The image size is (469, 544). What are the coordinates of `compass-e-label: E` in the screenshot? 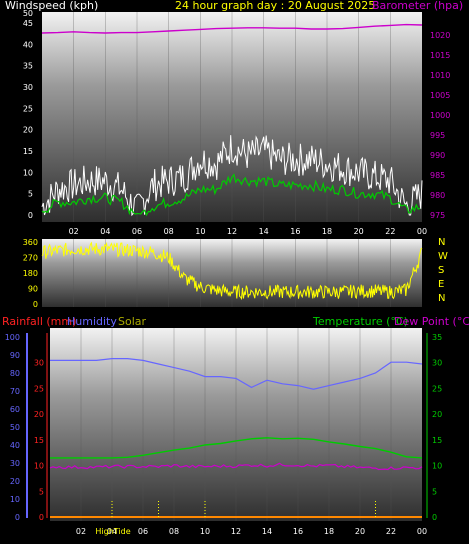 It's located at (441, 284).